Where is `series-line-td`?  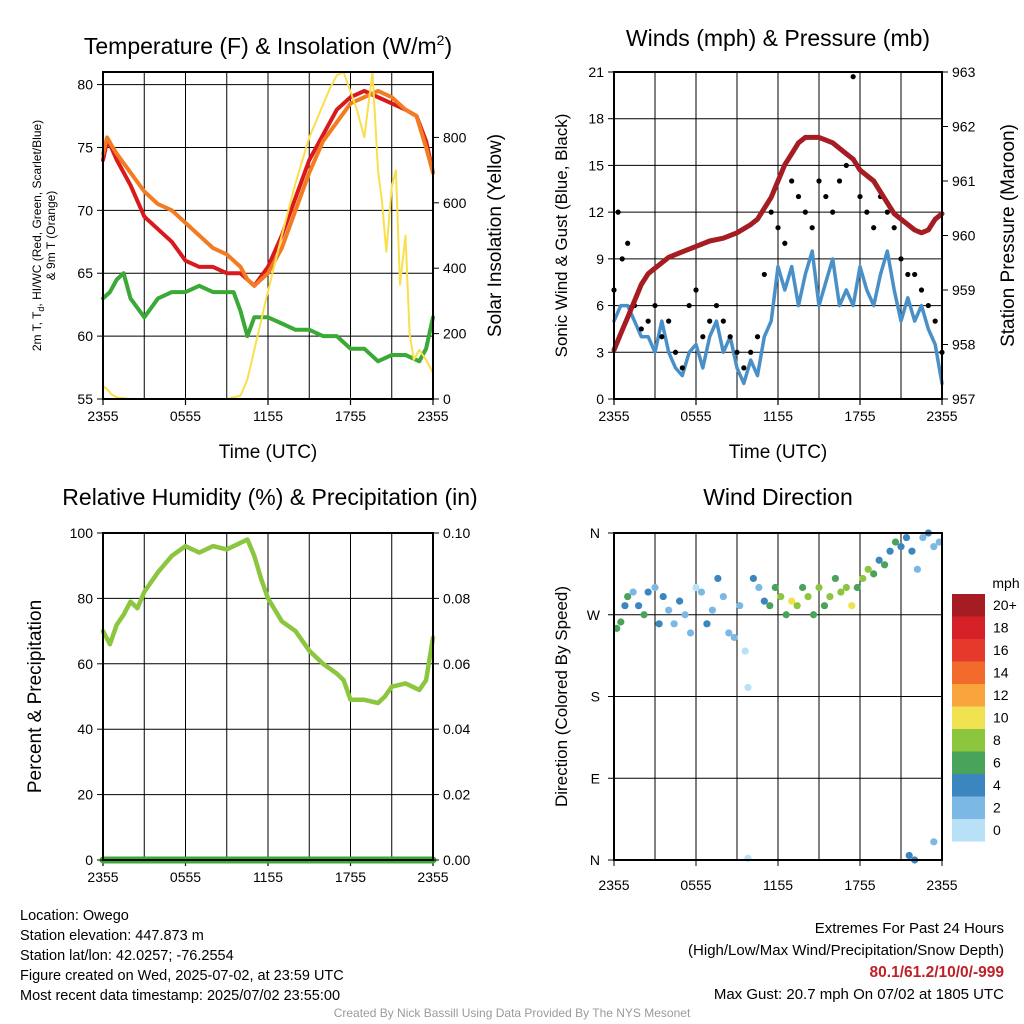 series-line-td is located at coordinates (268, 317).